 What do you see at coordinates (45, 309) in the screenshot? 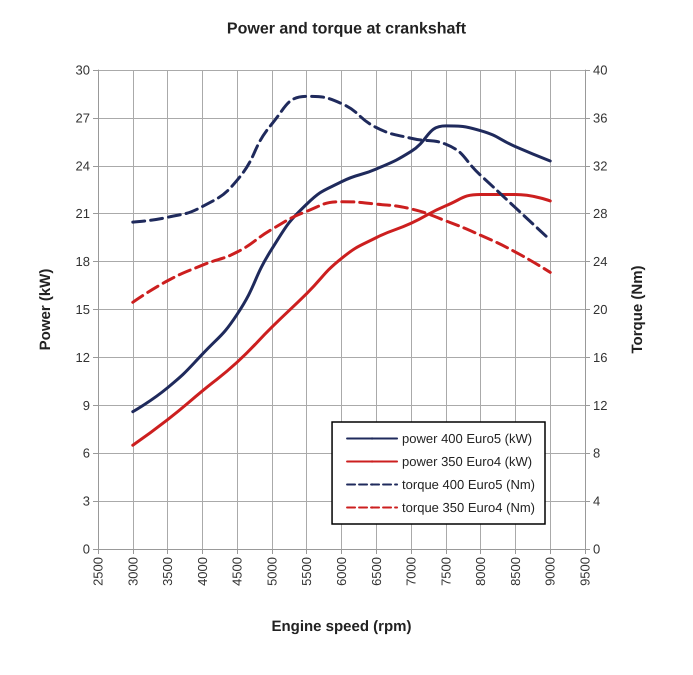
I see `y-axis-title: Power (kW)` at bounding box center [45, 309].